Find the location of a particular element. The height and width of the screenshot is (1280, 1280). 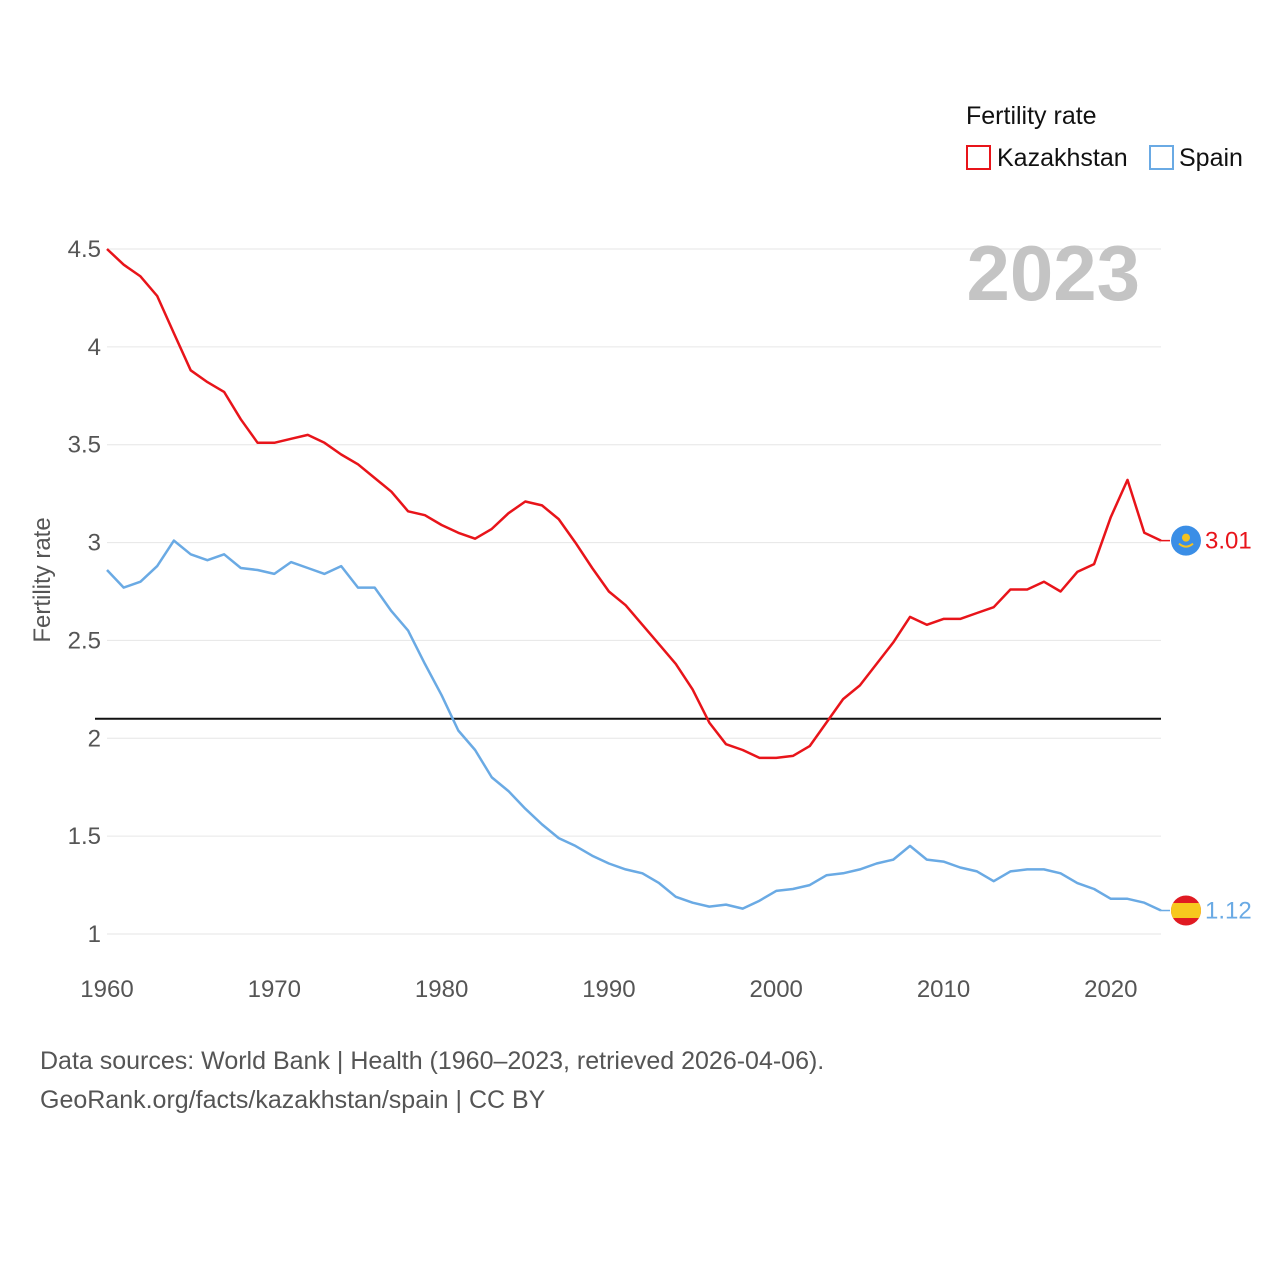

y-tick-label: 2 is located at coordinates (94, 738).